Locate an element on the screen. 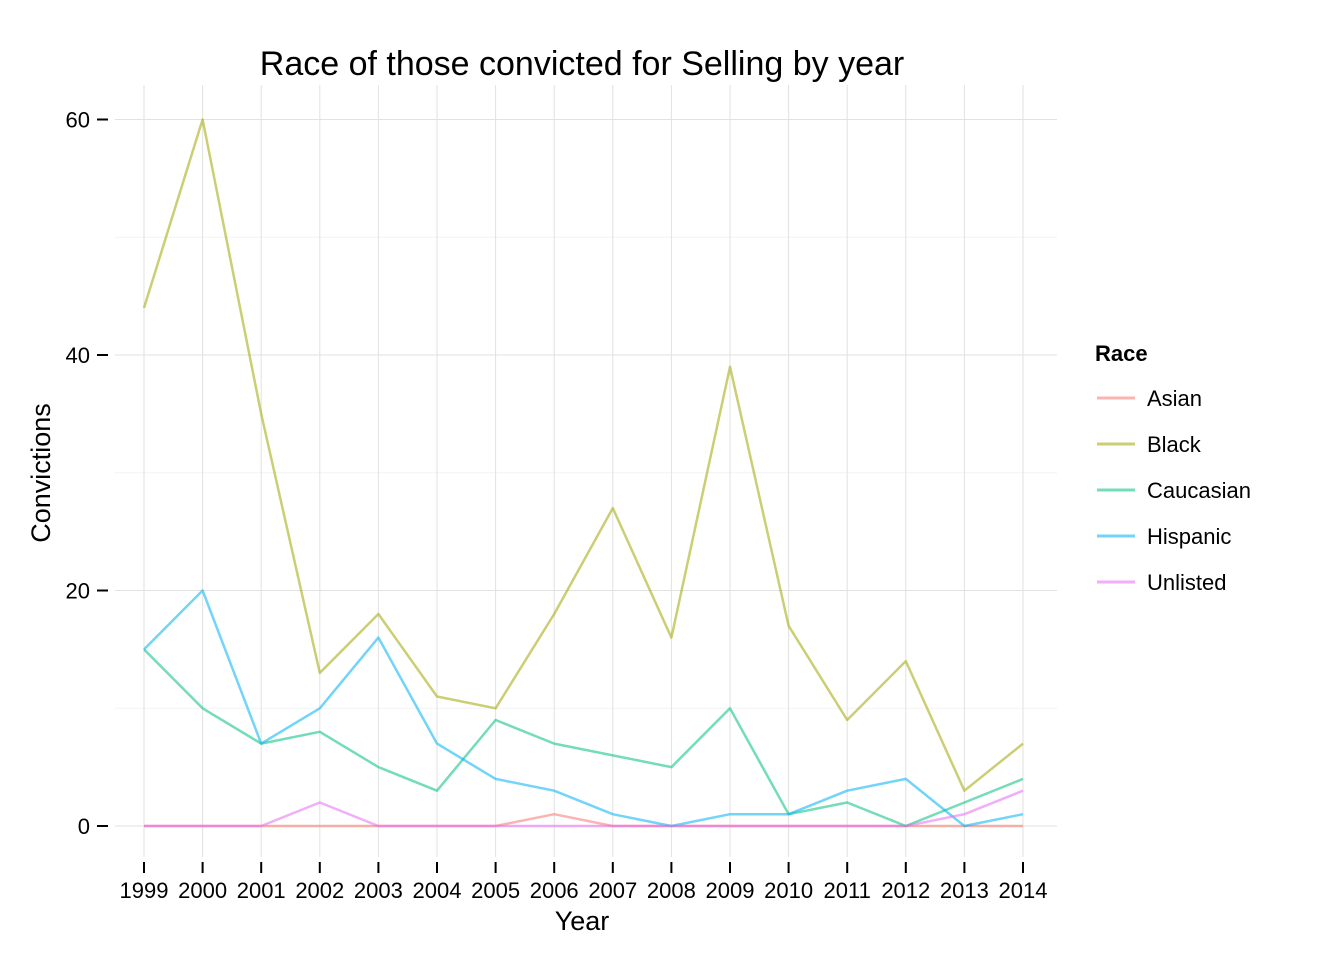 The height and width of the screenshot is (960, 1344). x-tick-label: 2000 is located at coordinates (202, 890).